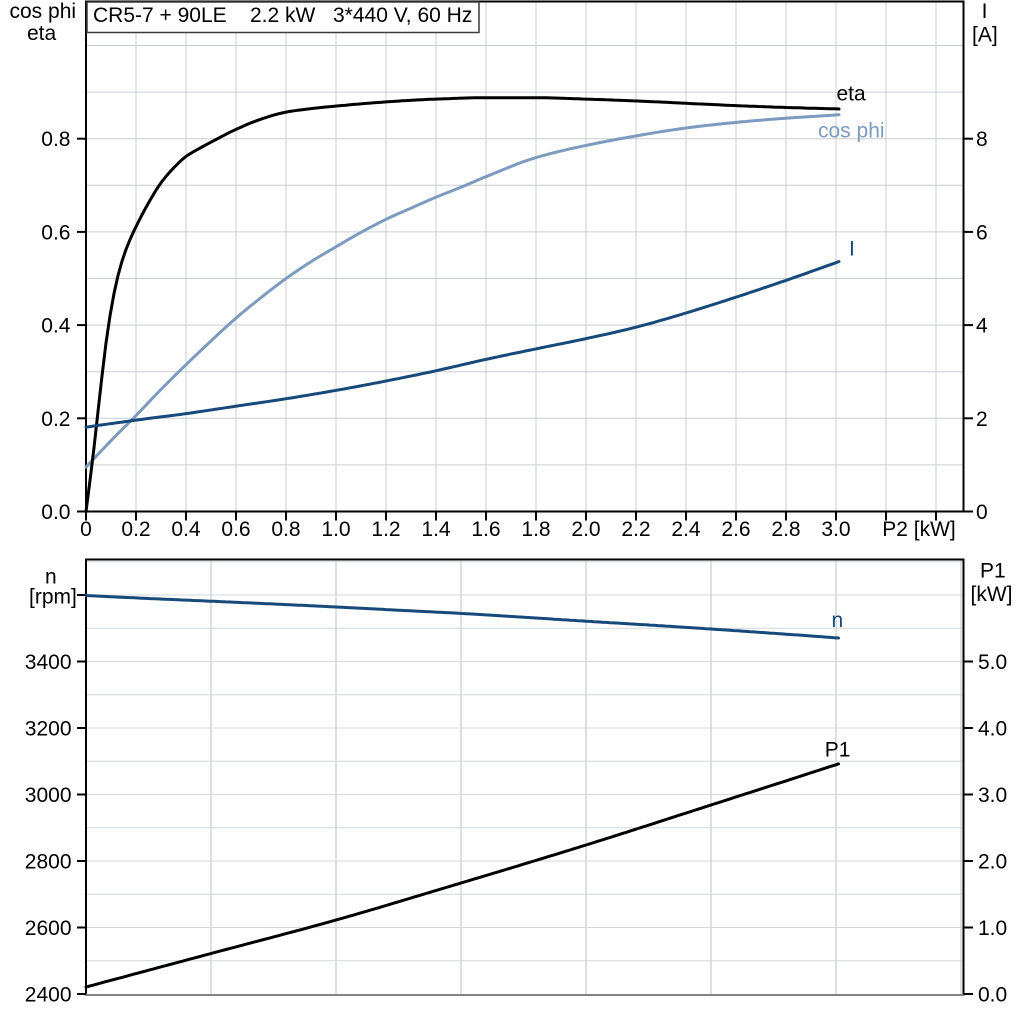 The image size is (1024, 1024). Describe the element at coordinates (402, 15) in the screenshot. I see `svg-text: 3*440 V, 60 Hz` at that location.